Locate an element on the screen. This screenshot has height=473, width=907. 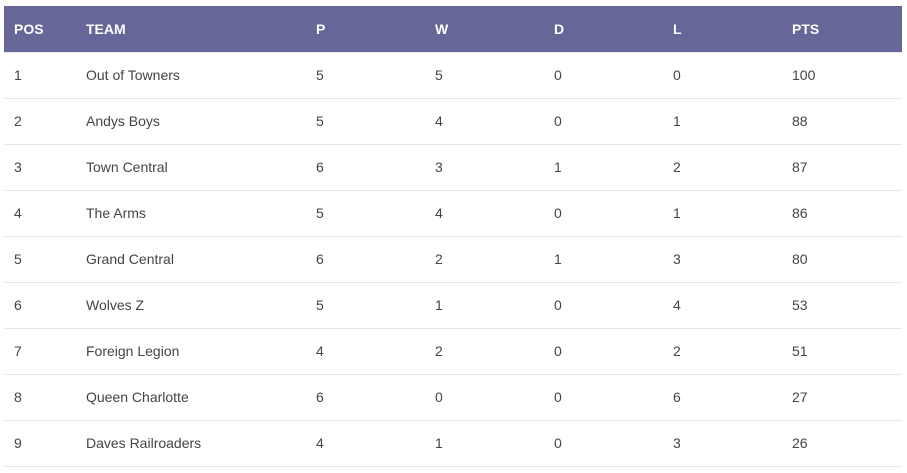
cell-points: 51 is located at coordinates (842, 351).